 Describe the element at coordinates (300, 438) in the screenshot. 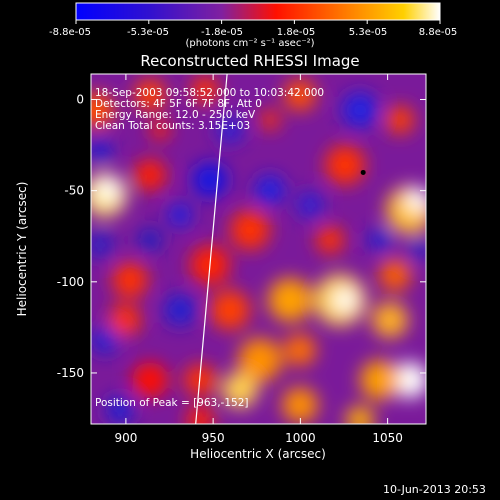

I see `x-tick-label: 1000` at that location.